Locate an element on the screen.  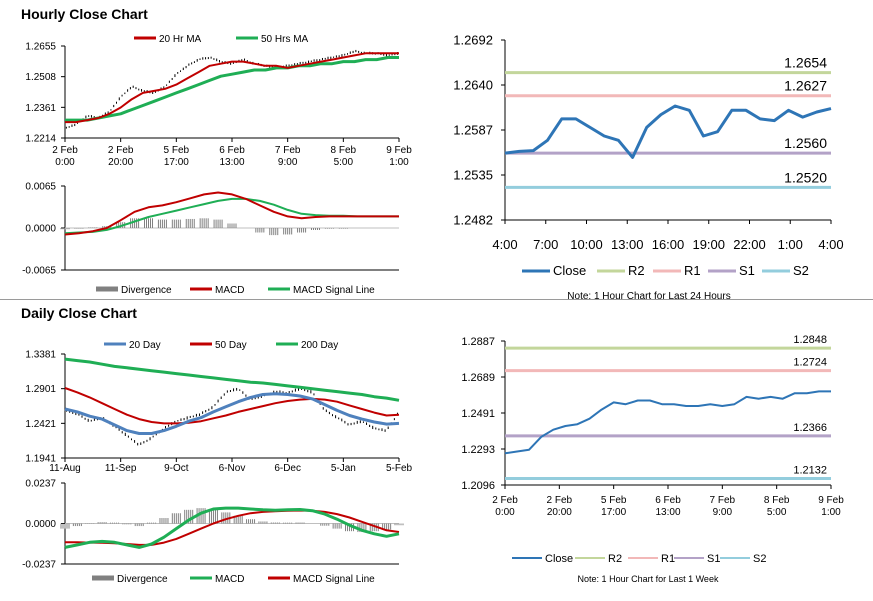
daily_levels-ytick-label: 1.2887 is located at coordinates (478, 342).